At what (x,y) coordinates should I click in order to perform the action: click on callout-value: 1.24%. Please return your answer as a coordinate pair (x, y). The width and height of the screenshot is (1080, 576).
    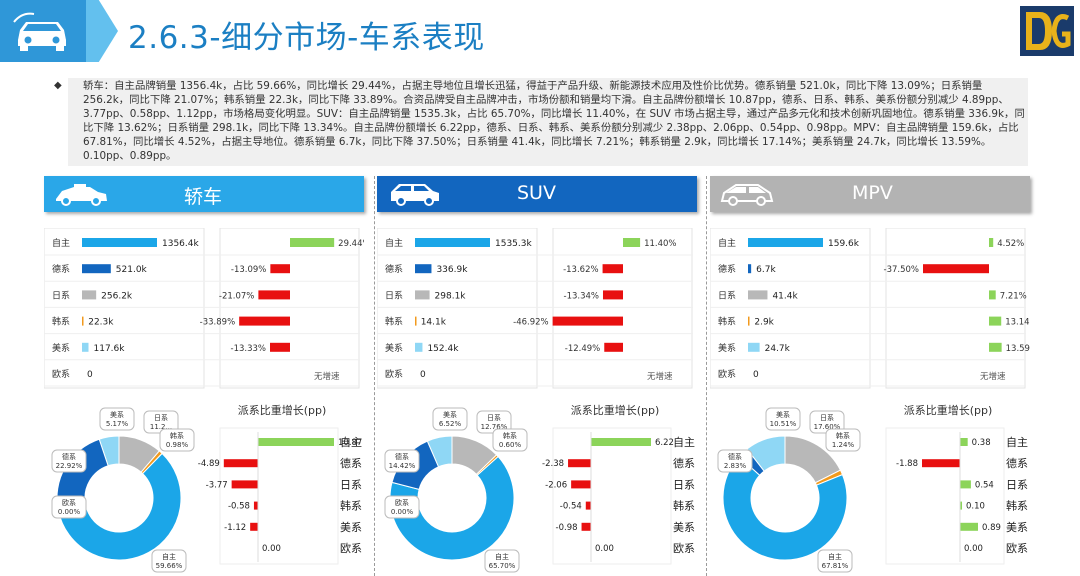
    Looking at the image, I should click on (843, 445).